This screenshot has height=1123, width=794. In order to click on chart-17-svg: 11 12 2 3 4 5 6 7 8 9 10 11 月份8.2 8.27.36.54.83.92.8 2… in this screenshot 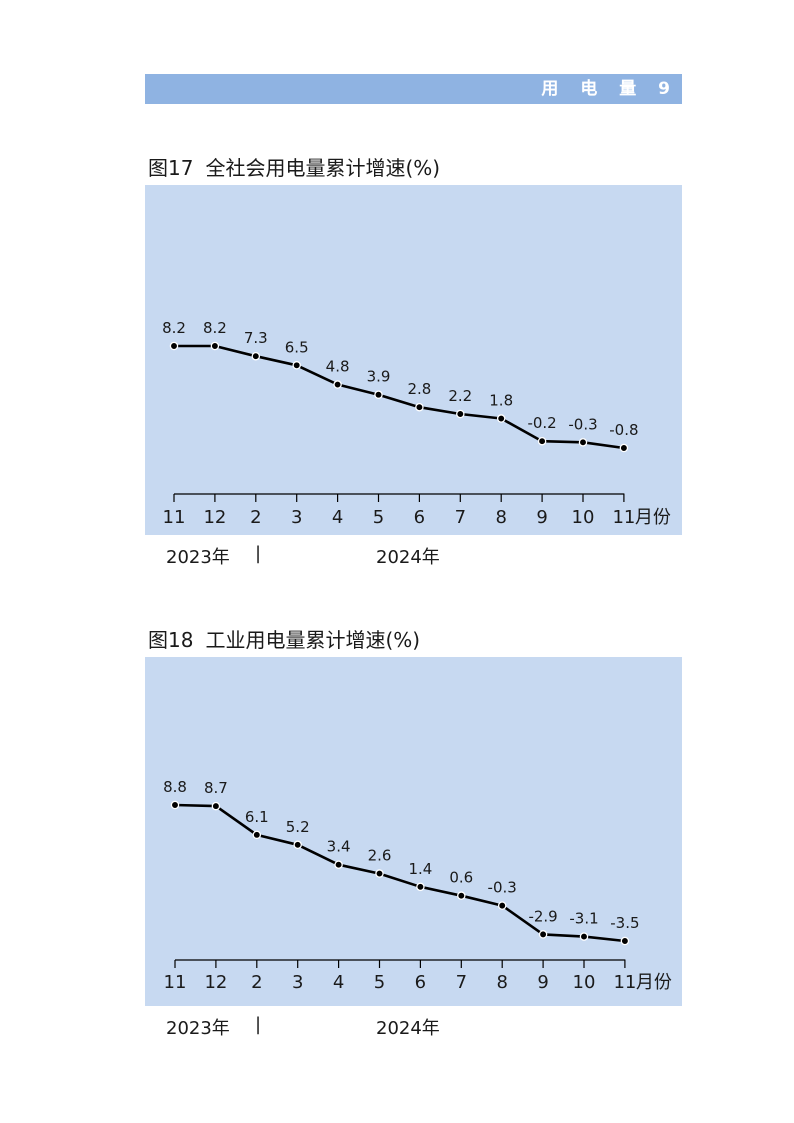, I will do `click(416, 423)`.